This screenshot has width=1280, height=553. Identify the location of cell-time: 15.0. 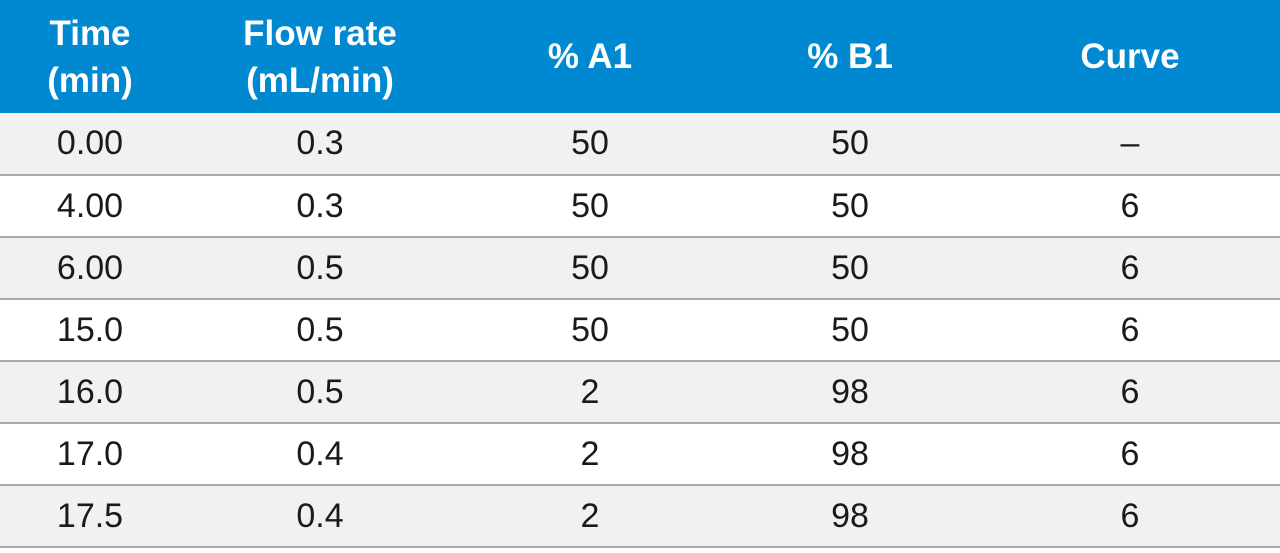
(90, 330).